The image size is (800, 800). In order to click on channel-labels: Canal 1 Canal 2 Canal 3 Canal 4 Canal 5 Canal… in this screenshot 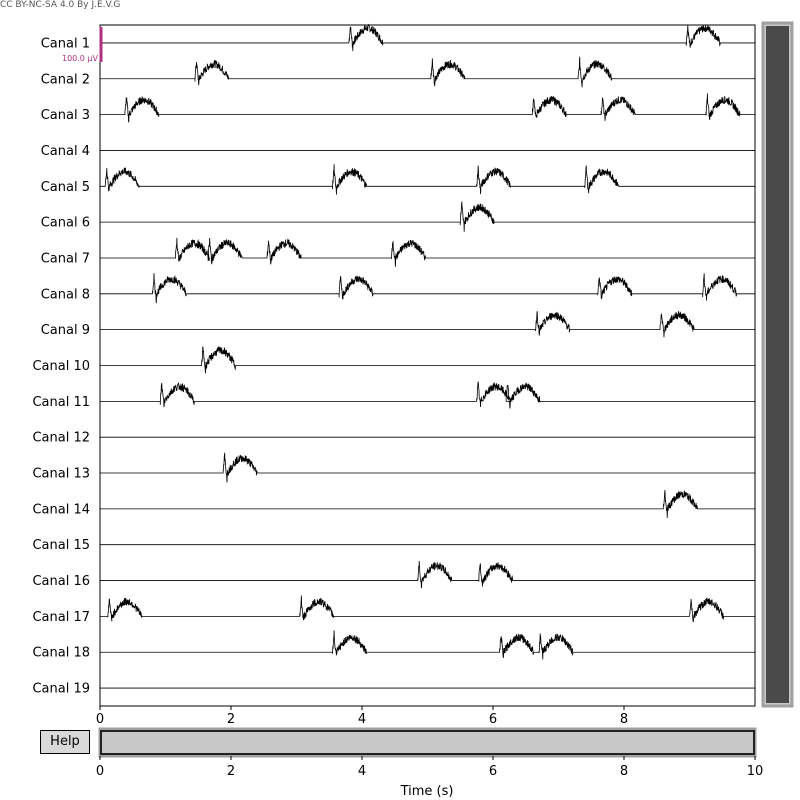, I will do `click(61, 366)`.